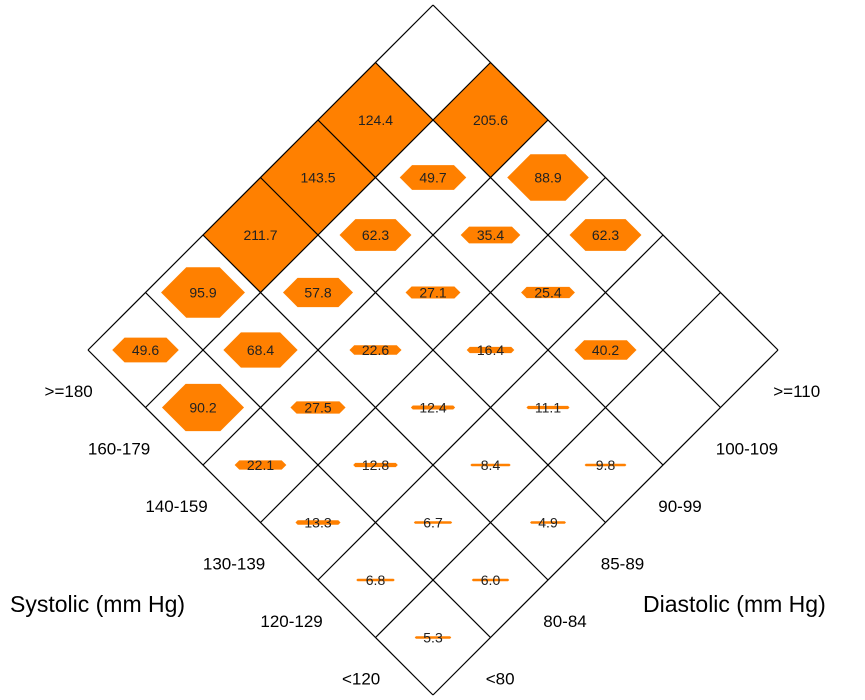 The width and height of the screenshot is (865, 700). Describe the element at coordinates (796, 391) in the screenshot. I see `diastolic-tick-label: >=110` at that location.